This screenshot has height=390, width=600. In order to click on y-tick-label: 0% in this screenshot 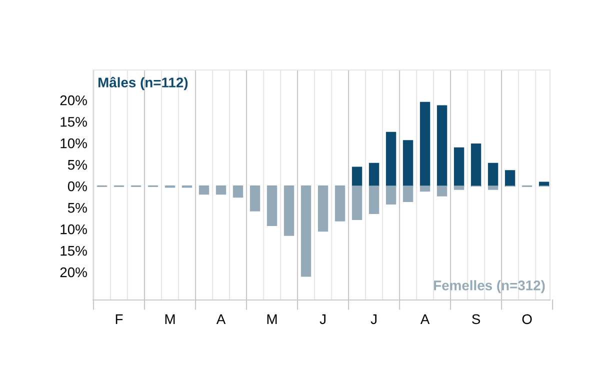, I will do `click(77, 186)`.